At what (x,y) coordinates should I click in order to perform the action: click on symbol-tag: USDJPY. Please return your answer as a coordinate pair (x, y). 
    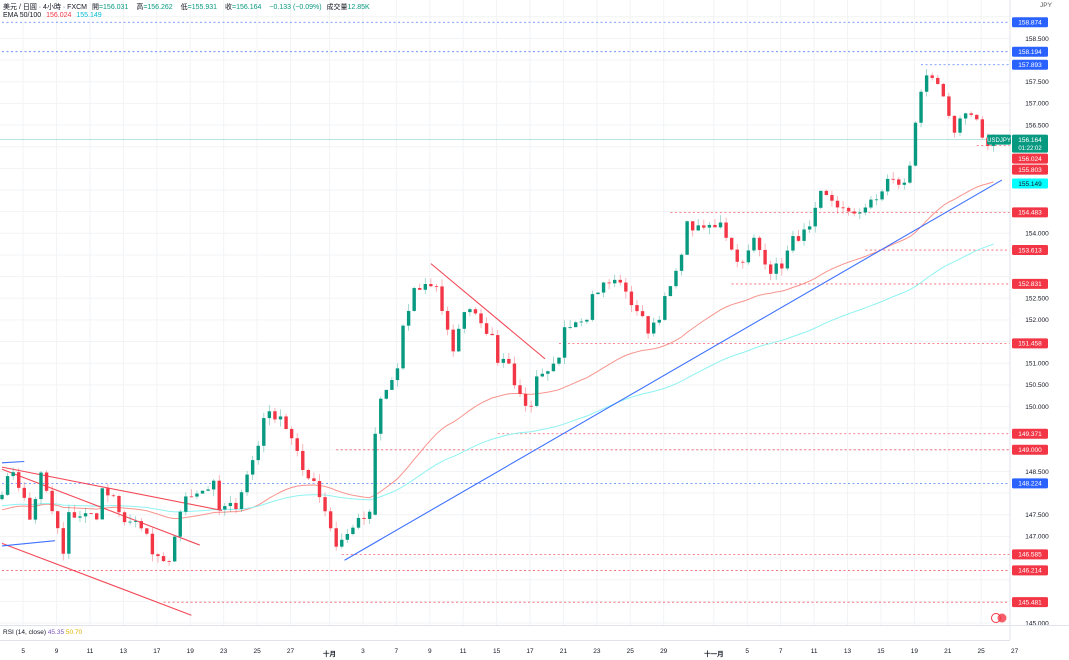
    Looking at the image, I should click on (999, 139).